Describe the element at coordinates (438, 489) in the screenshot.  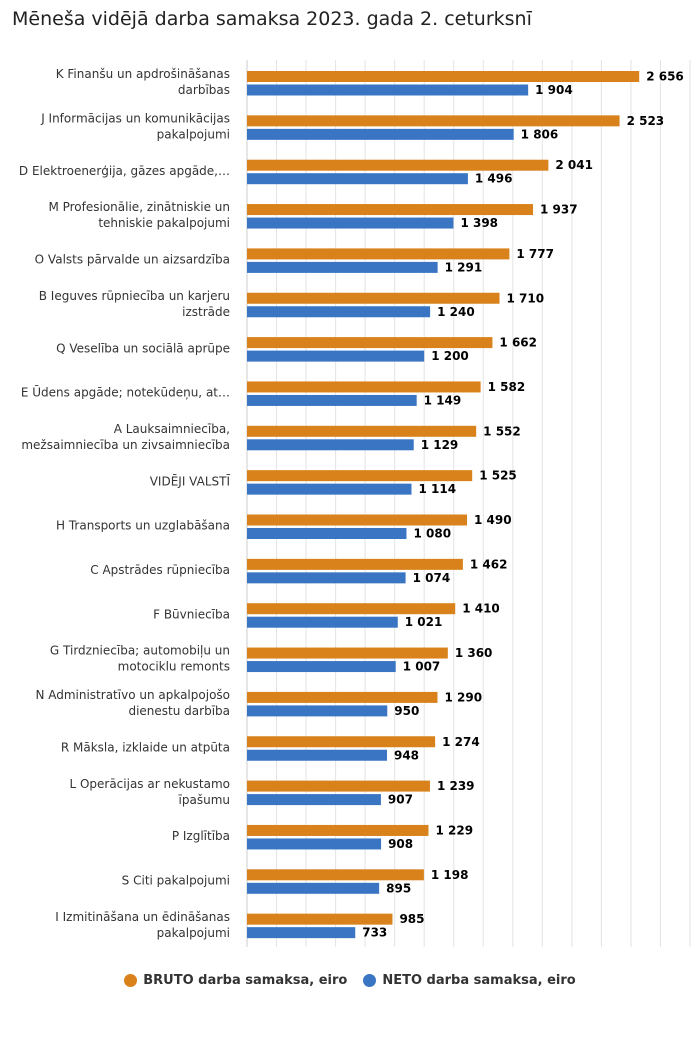
I see `data-label: 1 114` at that location.